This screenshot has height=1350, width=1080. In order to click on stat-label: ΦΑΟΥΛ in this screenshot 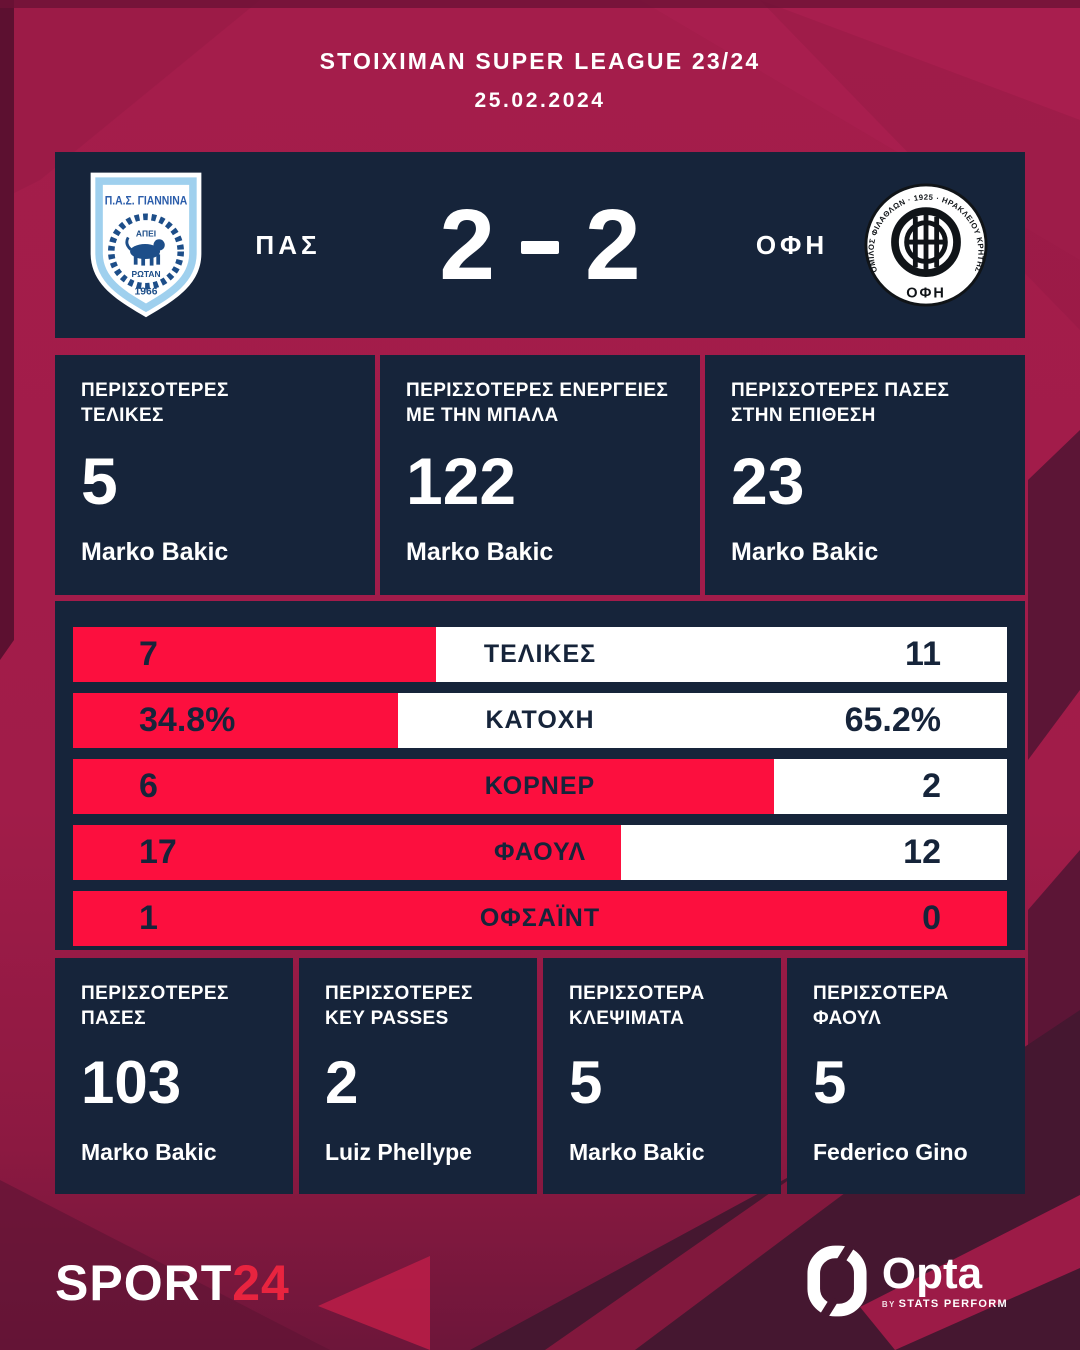, I will do `click(540, 852)`.